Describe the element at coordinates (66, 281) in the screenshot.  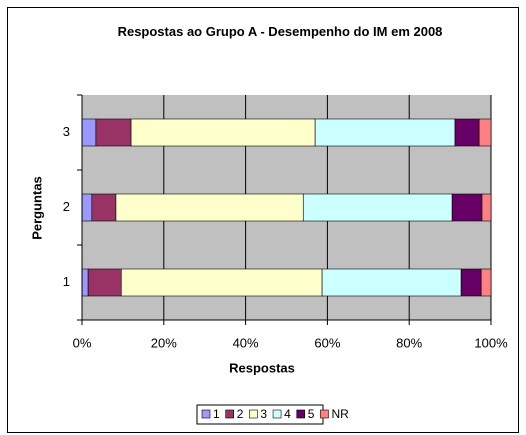
I see `y-tick-label: 1` at that location.